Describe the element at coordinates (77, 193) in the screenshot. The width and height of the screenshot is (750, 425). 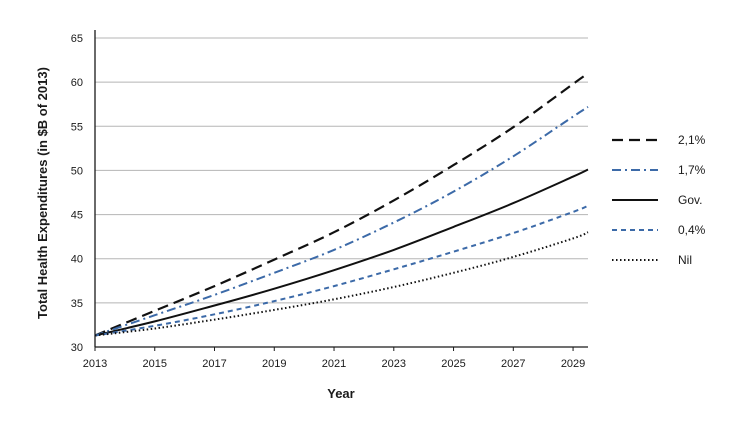
I see `y-tick-labels: 30 35 40 45 50 55 60 65` at that location.